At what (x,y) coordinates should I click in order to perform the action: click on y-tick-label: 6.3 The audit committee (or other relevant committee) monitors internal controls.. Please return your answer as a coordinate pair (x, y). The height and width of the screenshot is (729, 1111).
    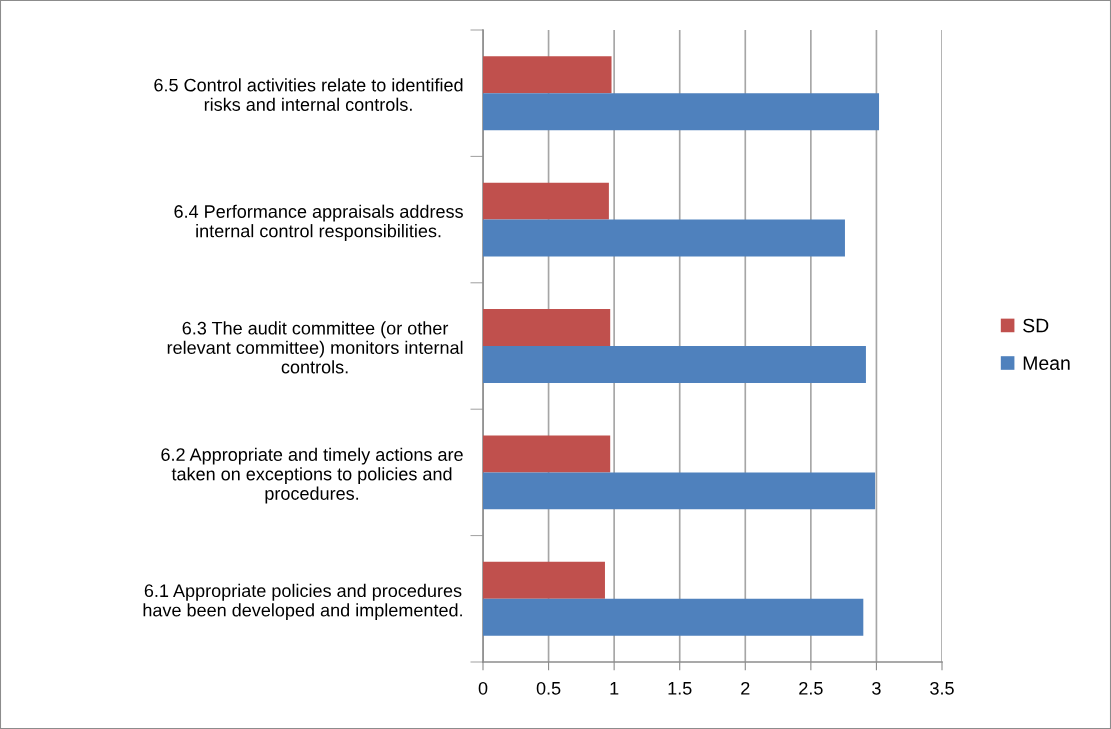
    Looking at the image, I should click on (315, 347).